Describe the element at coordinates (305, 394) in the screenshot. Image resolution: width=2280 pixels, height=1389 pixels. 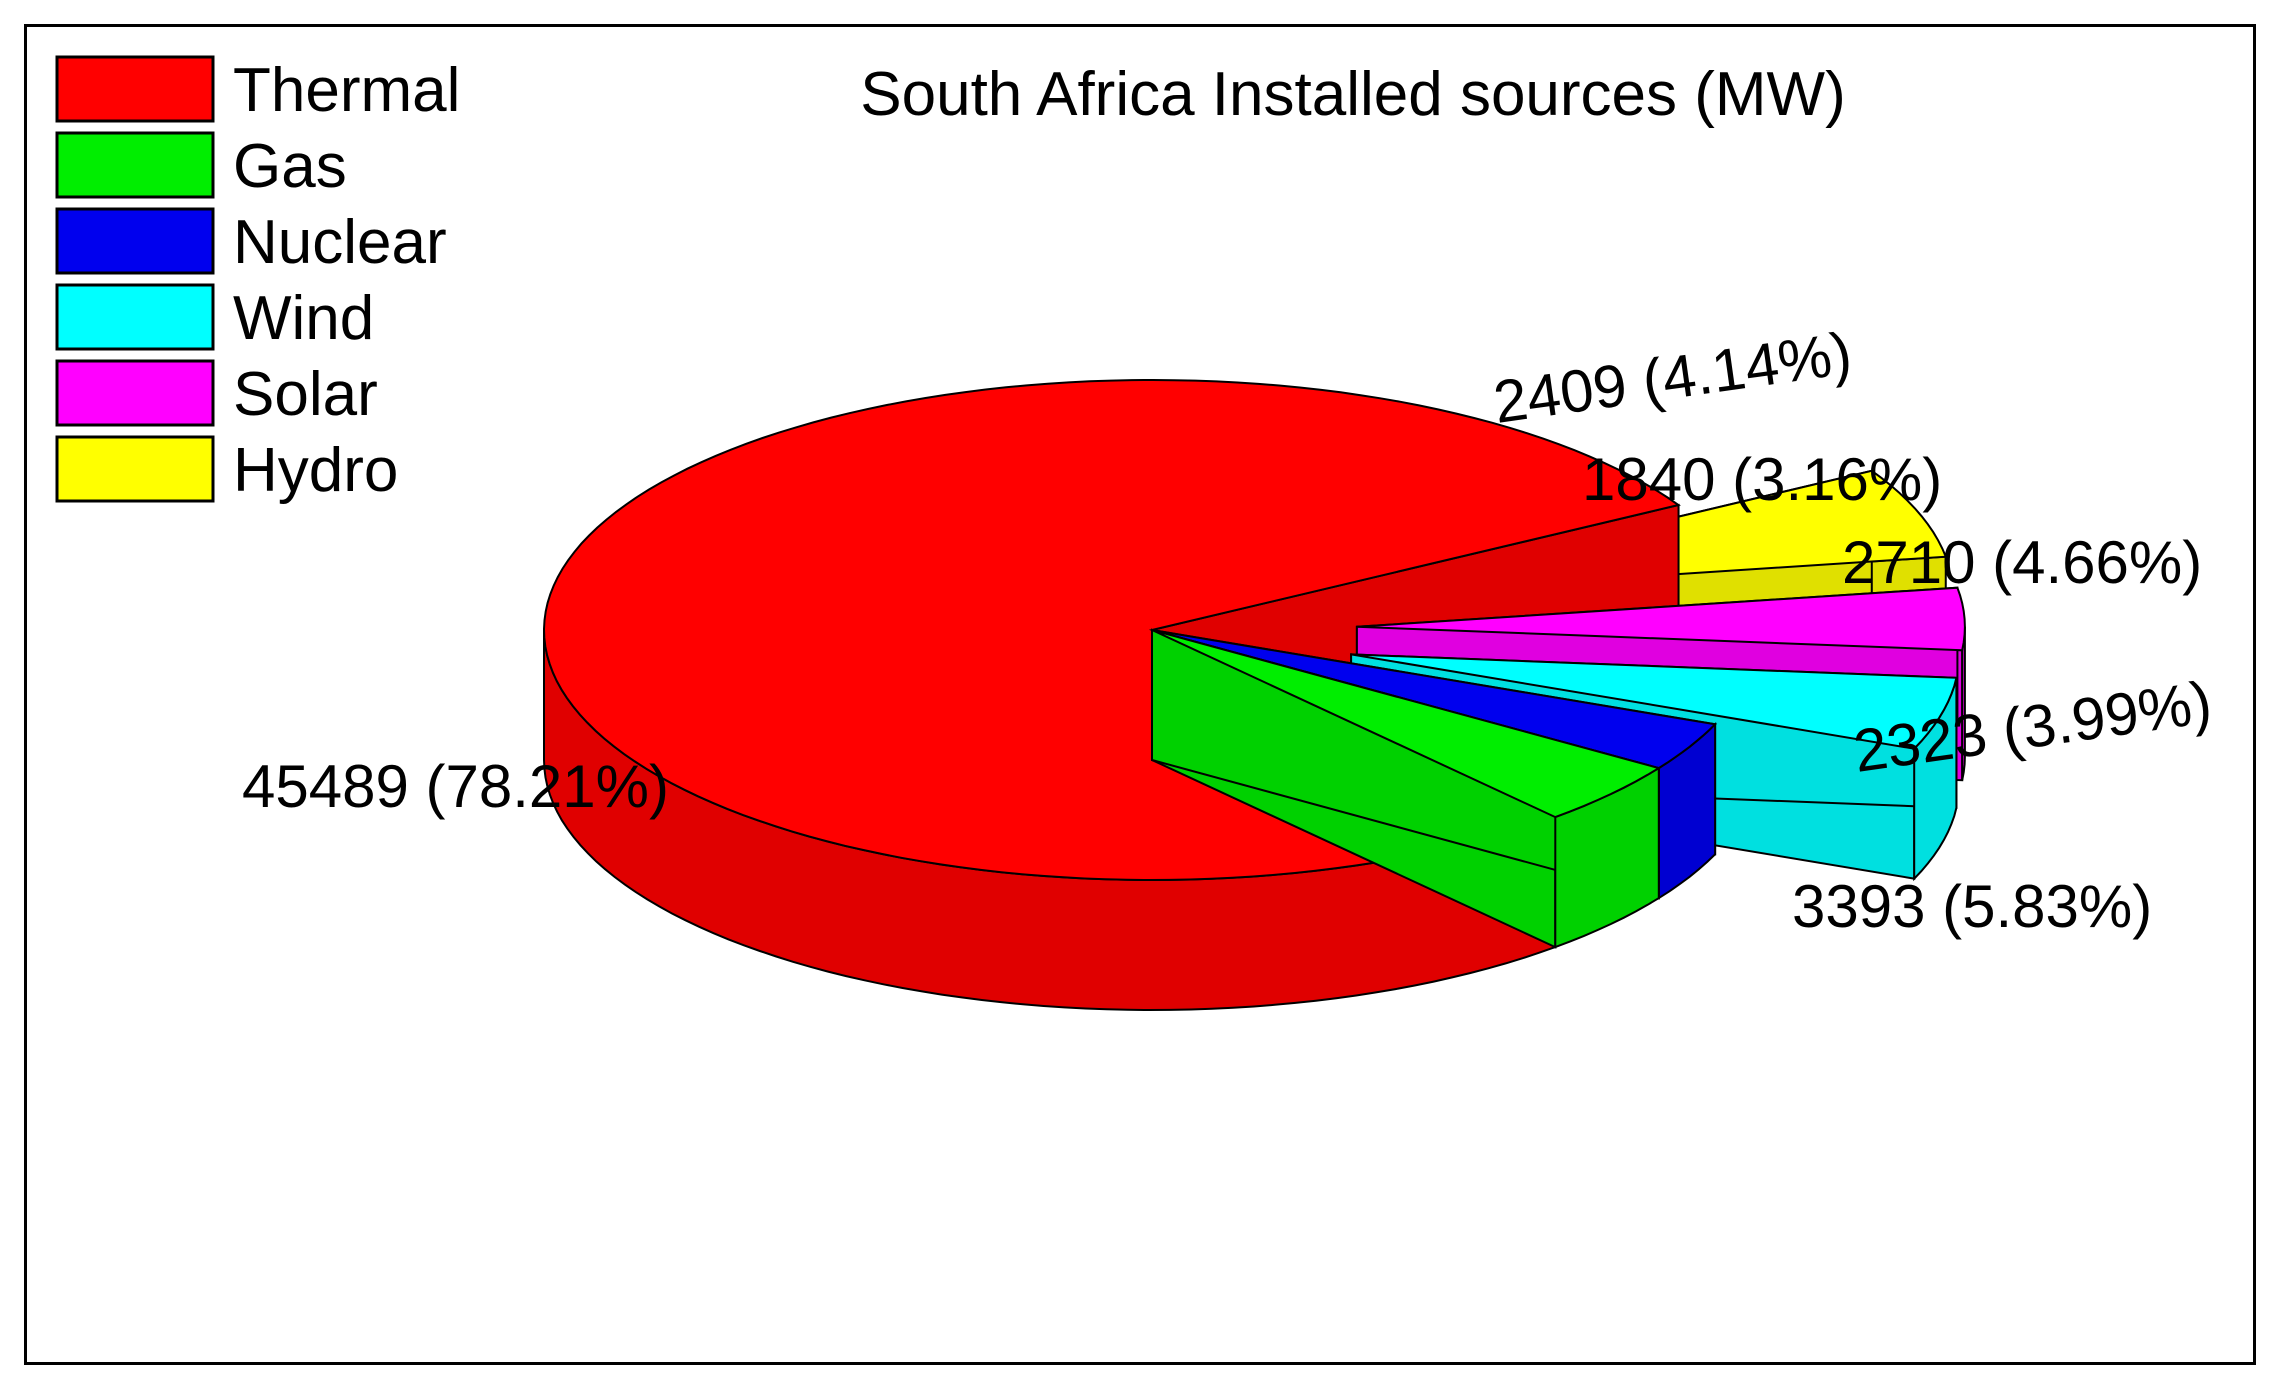
I see `legend-label-solar: Solar` at that location.